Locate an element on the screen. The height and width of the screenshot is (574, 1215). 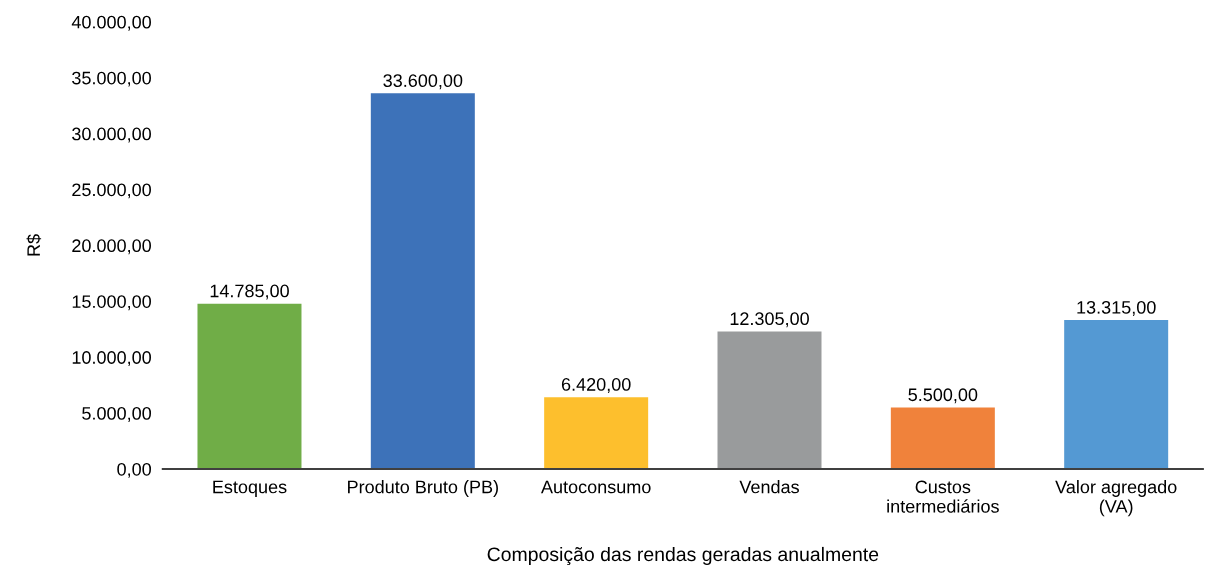
y-tick-label: 35.000,00 is located at coordinates (111, 79).